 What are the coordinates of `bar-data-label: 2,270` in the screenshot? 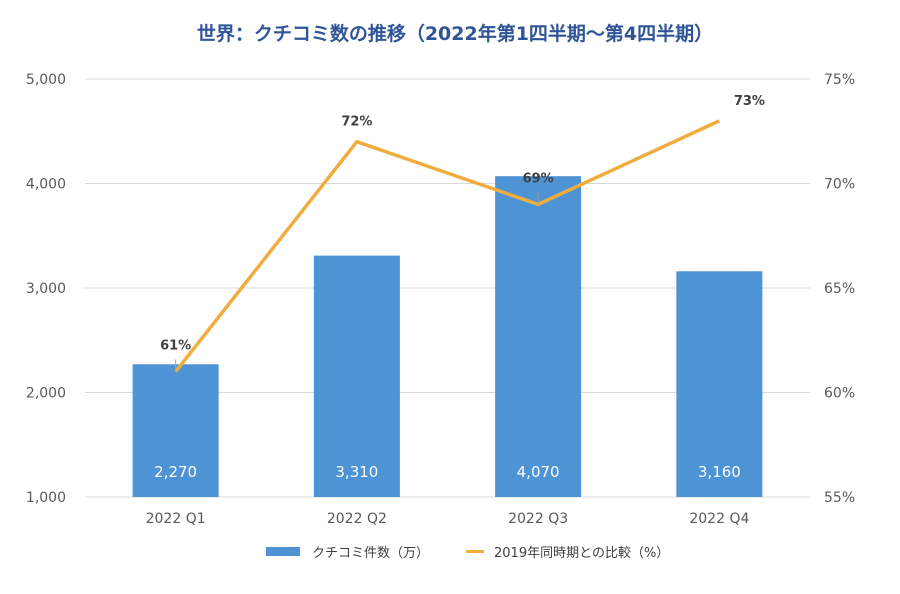 It's located at (175, 472).